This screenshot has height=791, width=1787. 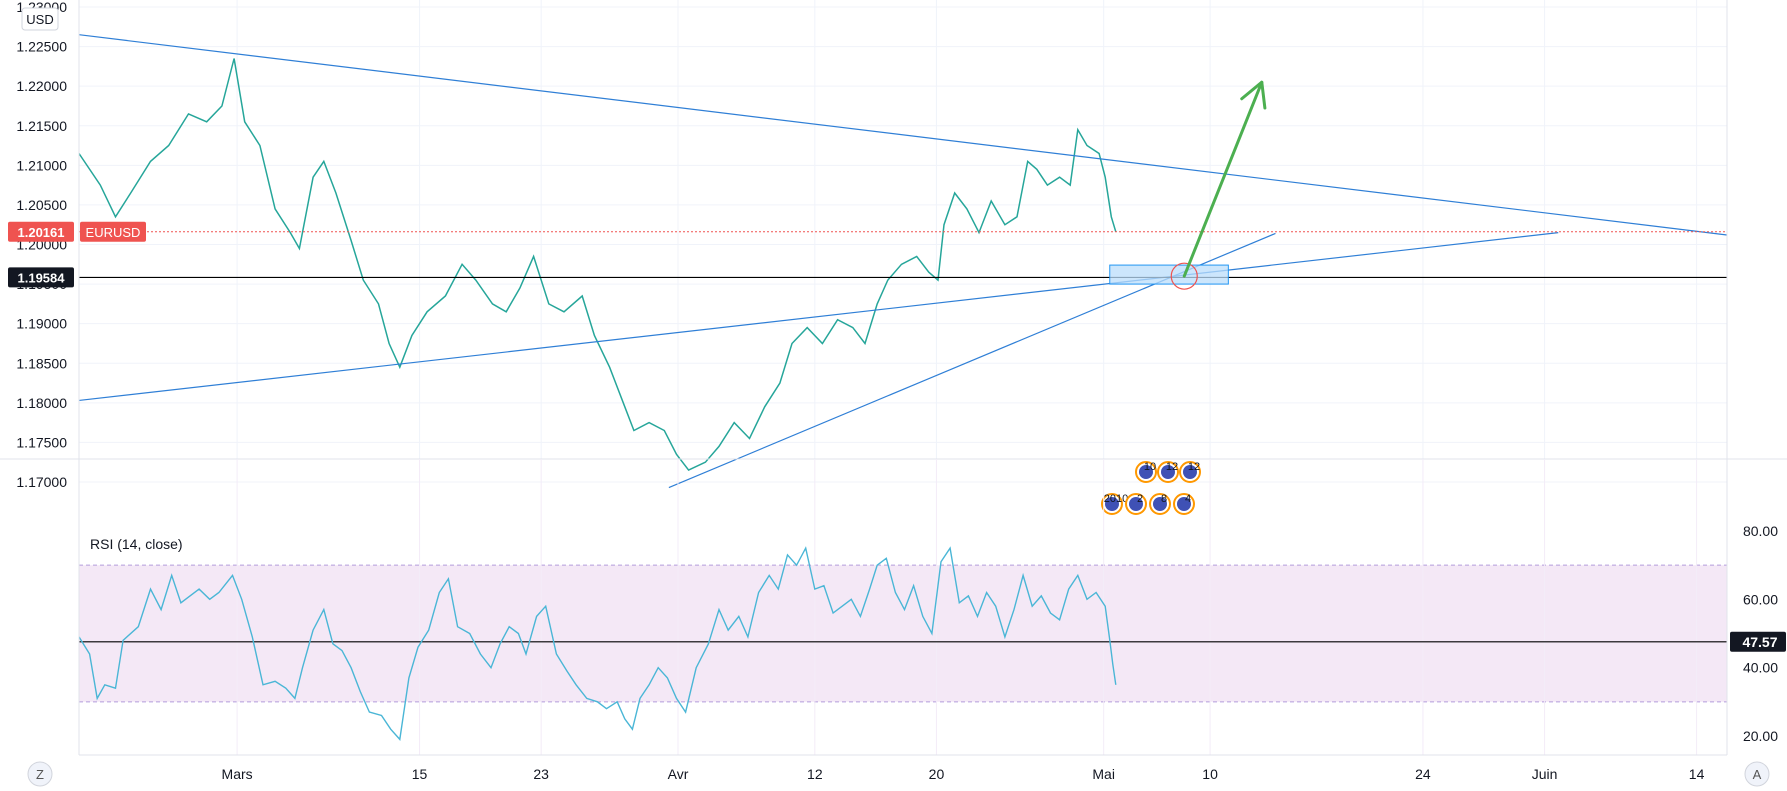 I want to click on time-tick-label: 10, so click(x=1210, y=774).